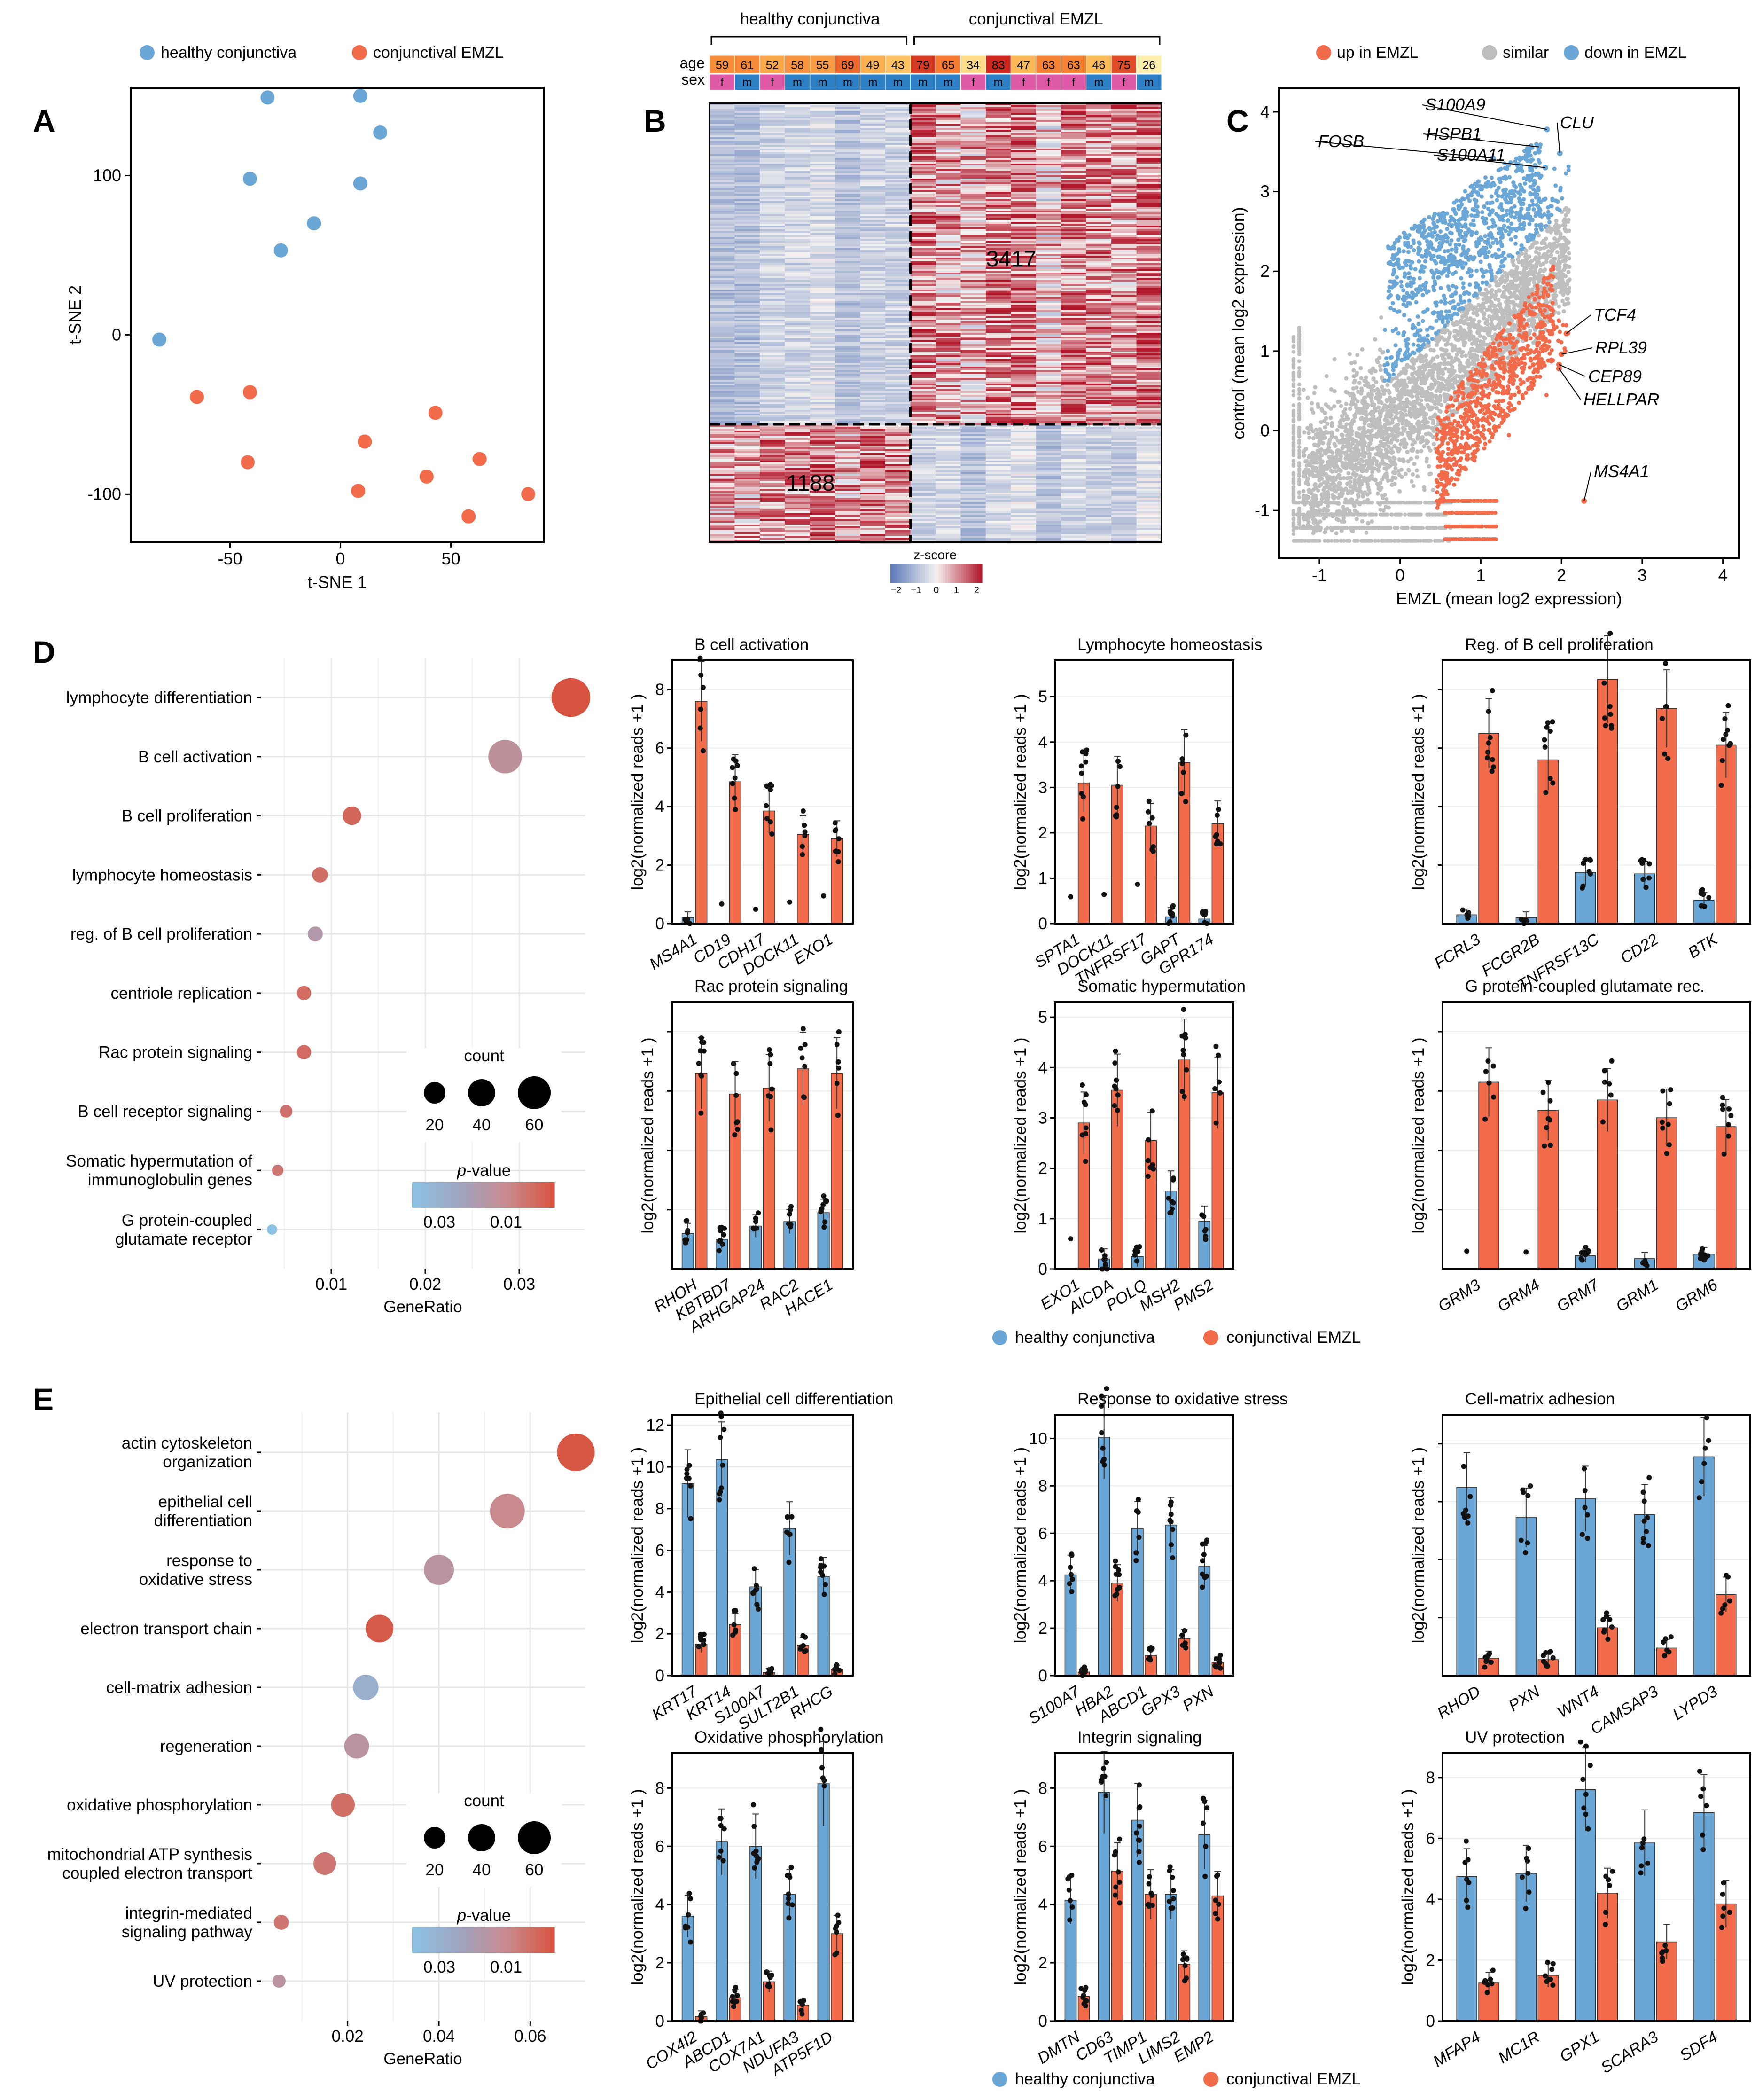 The height and width of the screenshot is (2100, 1755). What do you see at coordinates (1435, 514) in the screenshot?
I see `c-point-similar` at bounding box center [1435, 514].